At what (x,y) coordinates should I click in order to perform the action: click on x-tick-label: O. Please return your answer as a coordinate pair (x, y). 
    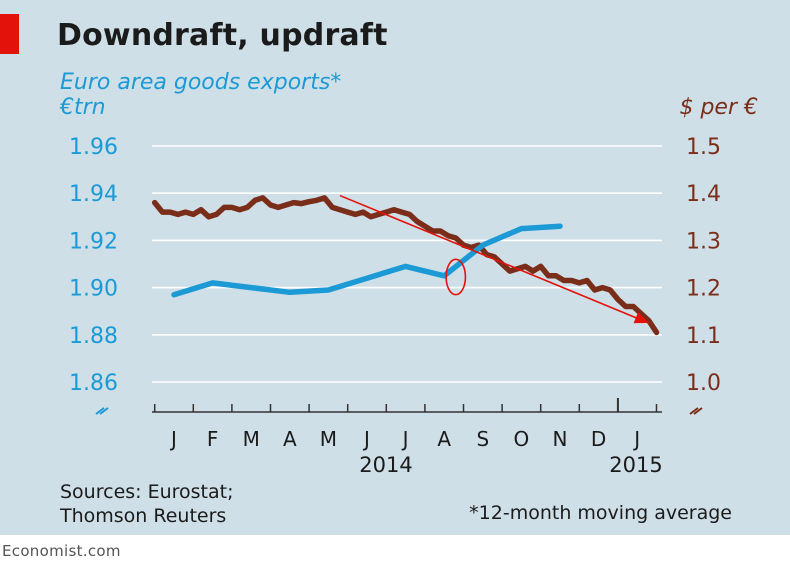
    Looking at the image, I should click on (522, 439).